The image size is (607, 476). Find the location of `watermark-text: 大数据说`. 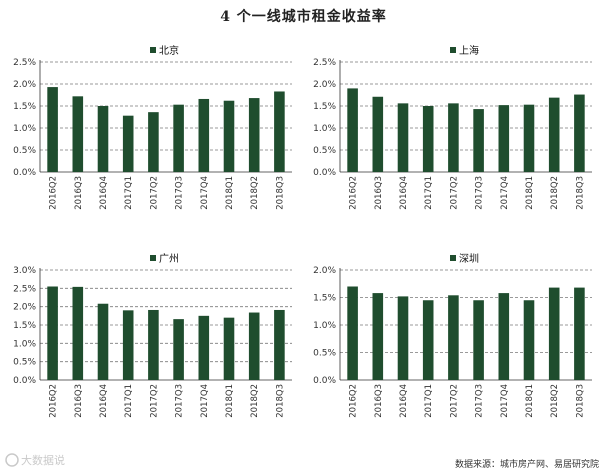

watermark-text: 大数据说 is located at coordinates (43, 460).